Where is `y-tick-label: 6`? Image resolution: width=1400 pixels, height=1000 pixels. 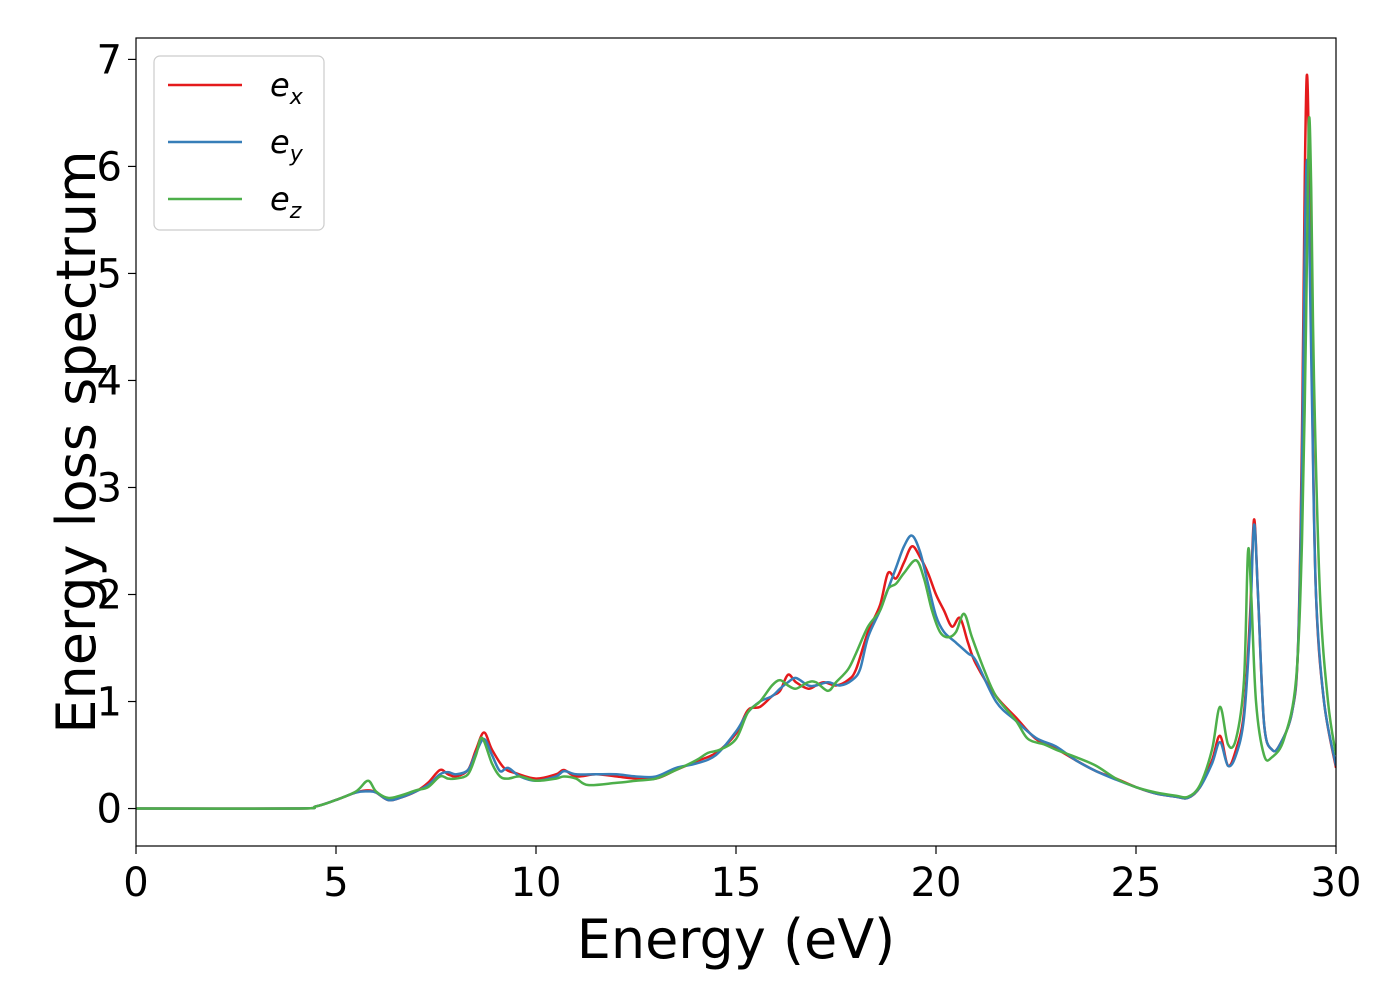 y-tick-label: 6 is located at coordinates (109, 167).